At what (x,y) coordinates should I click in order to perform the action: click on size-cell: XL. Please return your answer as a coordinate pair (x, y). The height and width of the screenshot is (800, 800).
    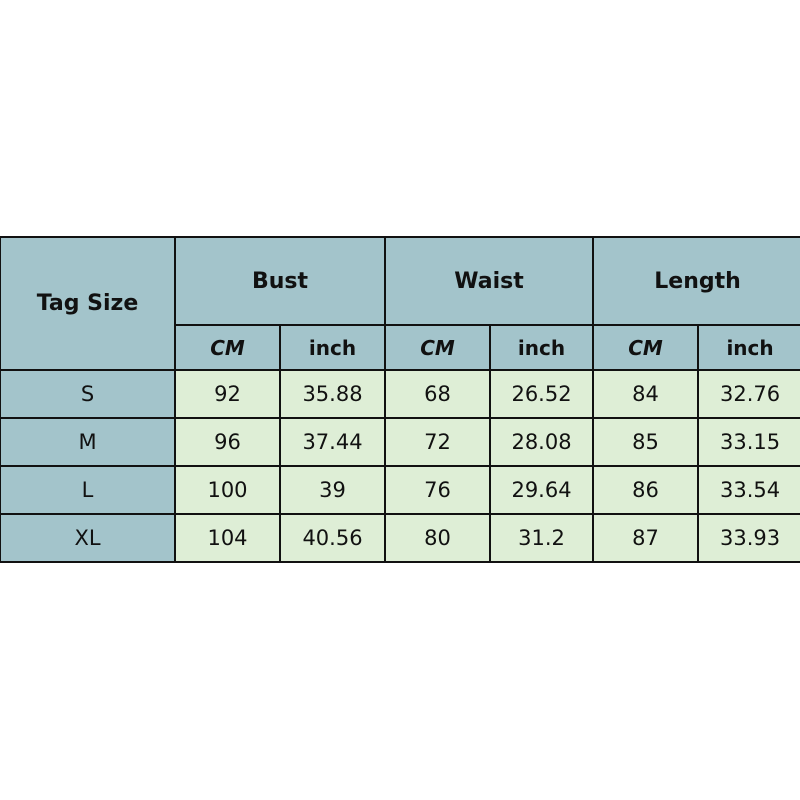
    Looking at the image, I should click on (88, 538).